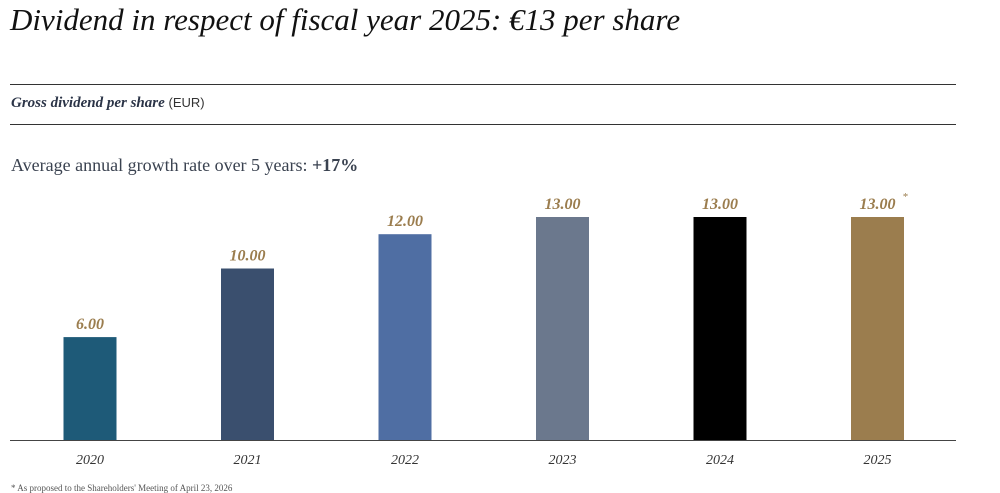 The width and height of the screenshot is (1000, 493). I want to click on x-tick-label-2024: 2024, so click(720, 460).